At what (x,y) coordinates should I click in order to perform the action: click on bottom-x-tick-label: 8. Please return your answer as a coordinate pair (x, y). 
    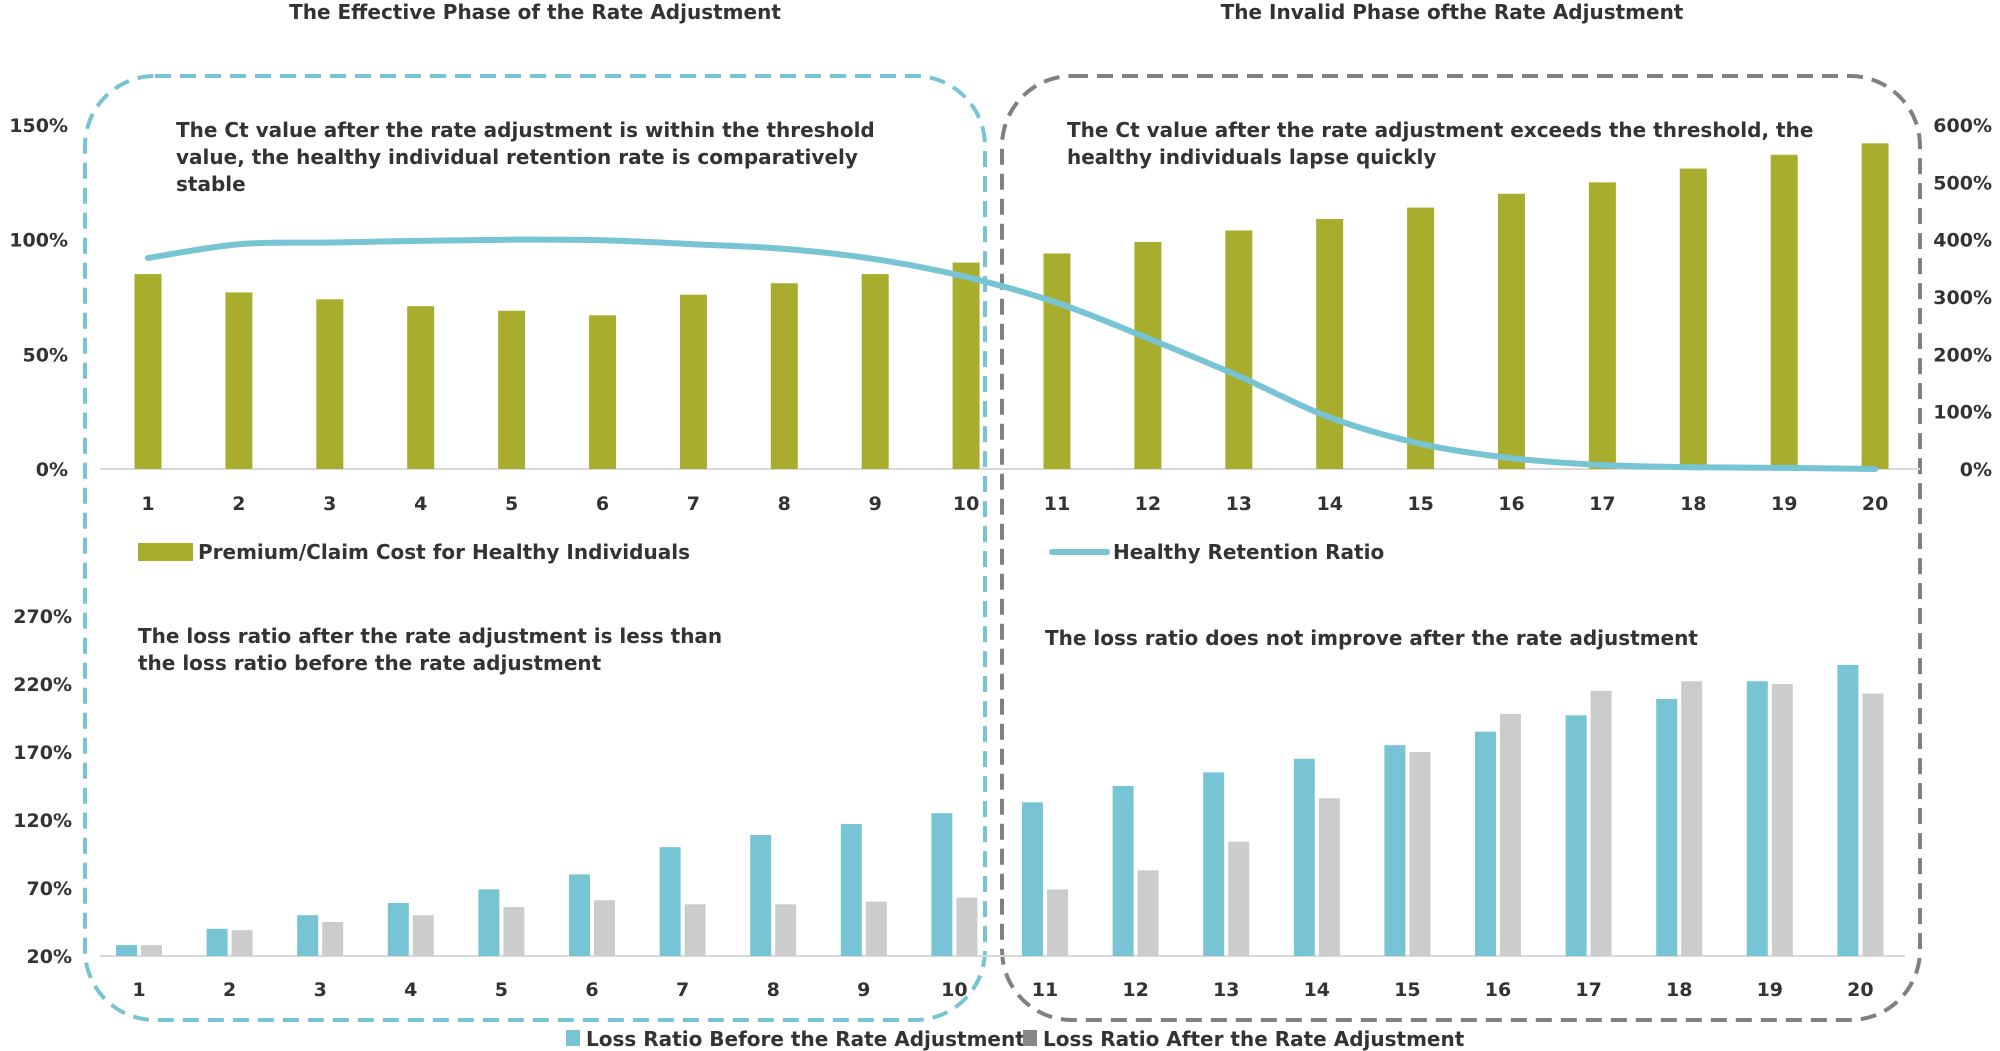
    Looking at the image, I should click on (773, 990).